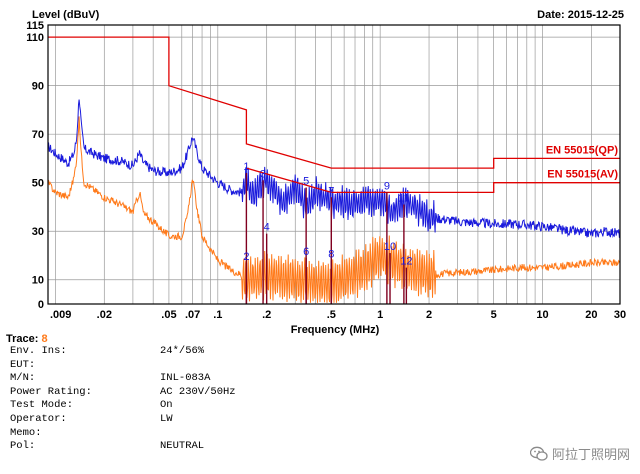 This screenshot has width=640, height=474. I want to click on date-label: Date: 2015-12-25, so click(580, 15).